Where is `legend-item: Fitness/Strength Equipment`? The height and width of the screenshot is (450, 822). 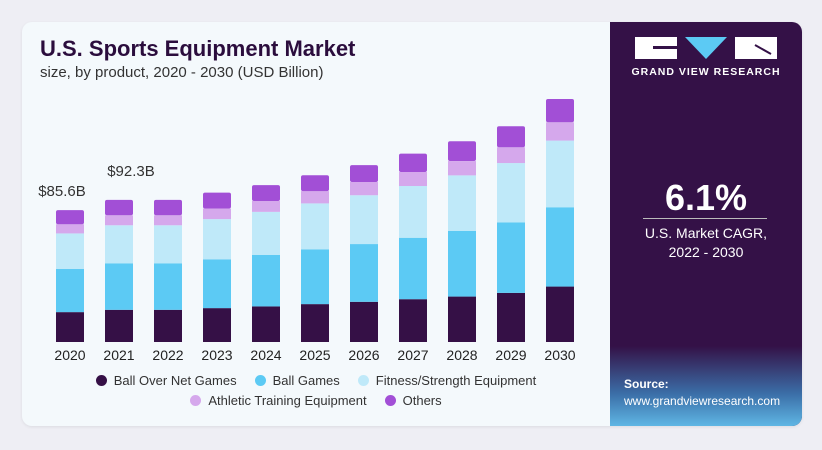 legend-item: Fitness/Strength Equipment is located at coordinates (447, 380).